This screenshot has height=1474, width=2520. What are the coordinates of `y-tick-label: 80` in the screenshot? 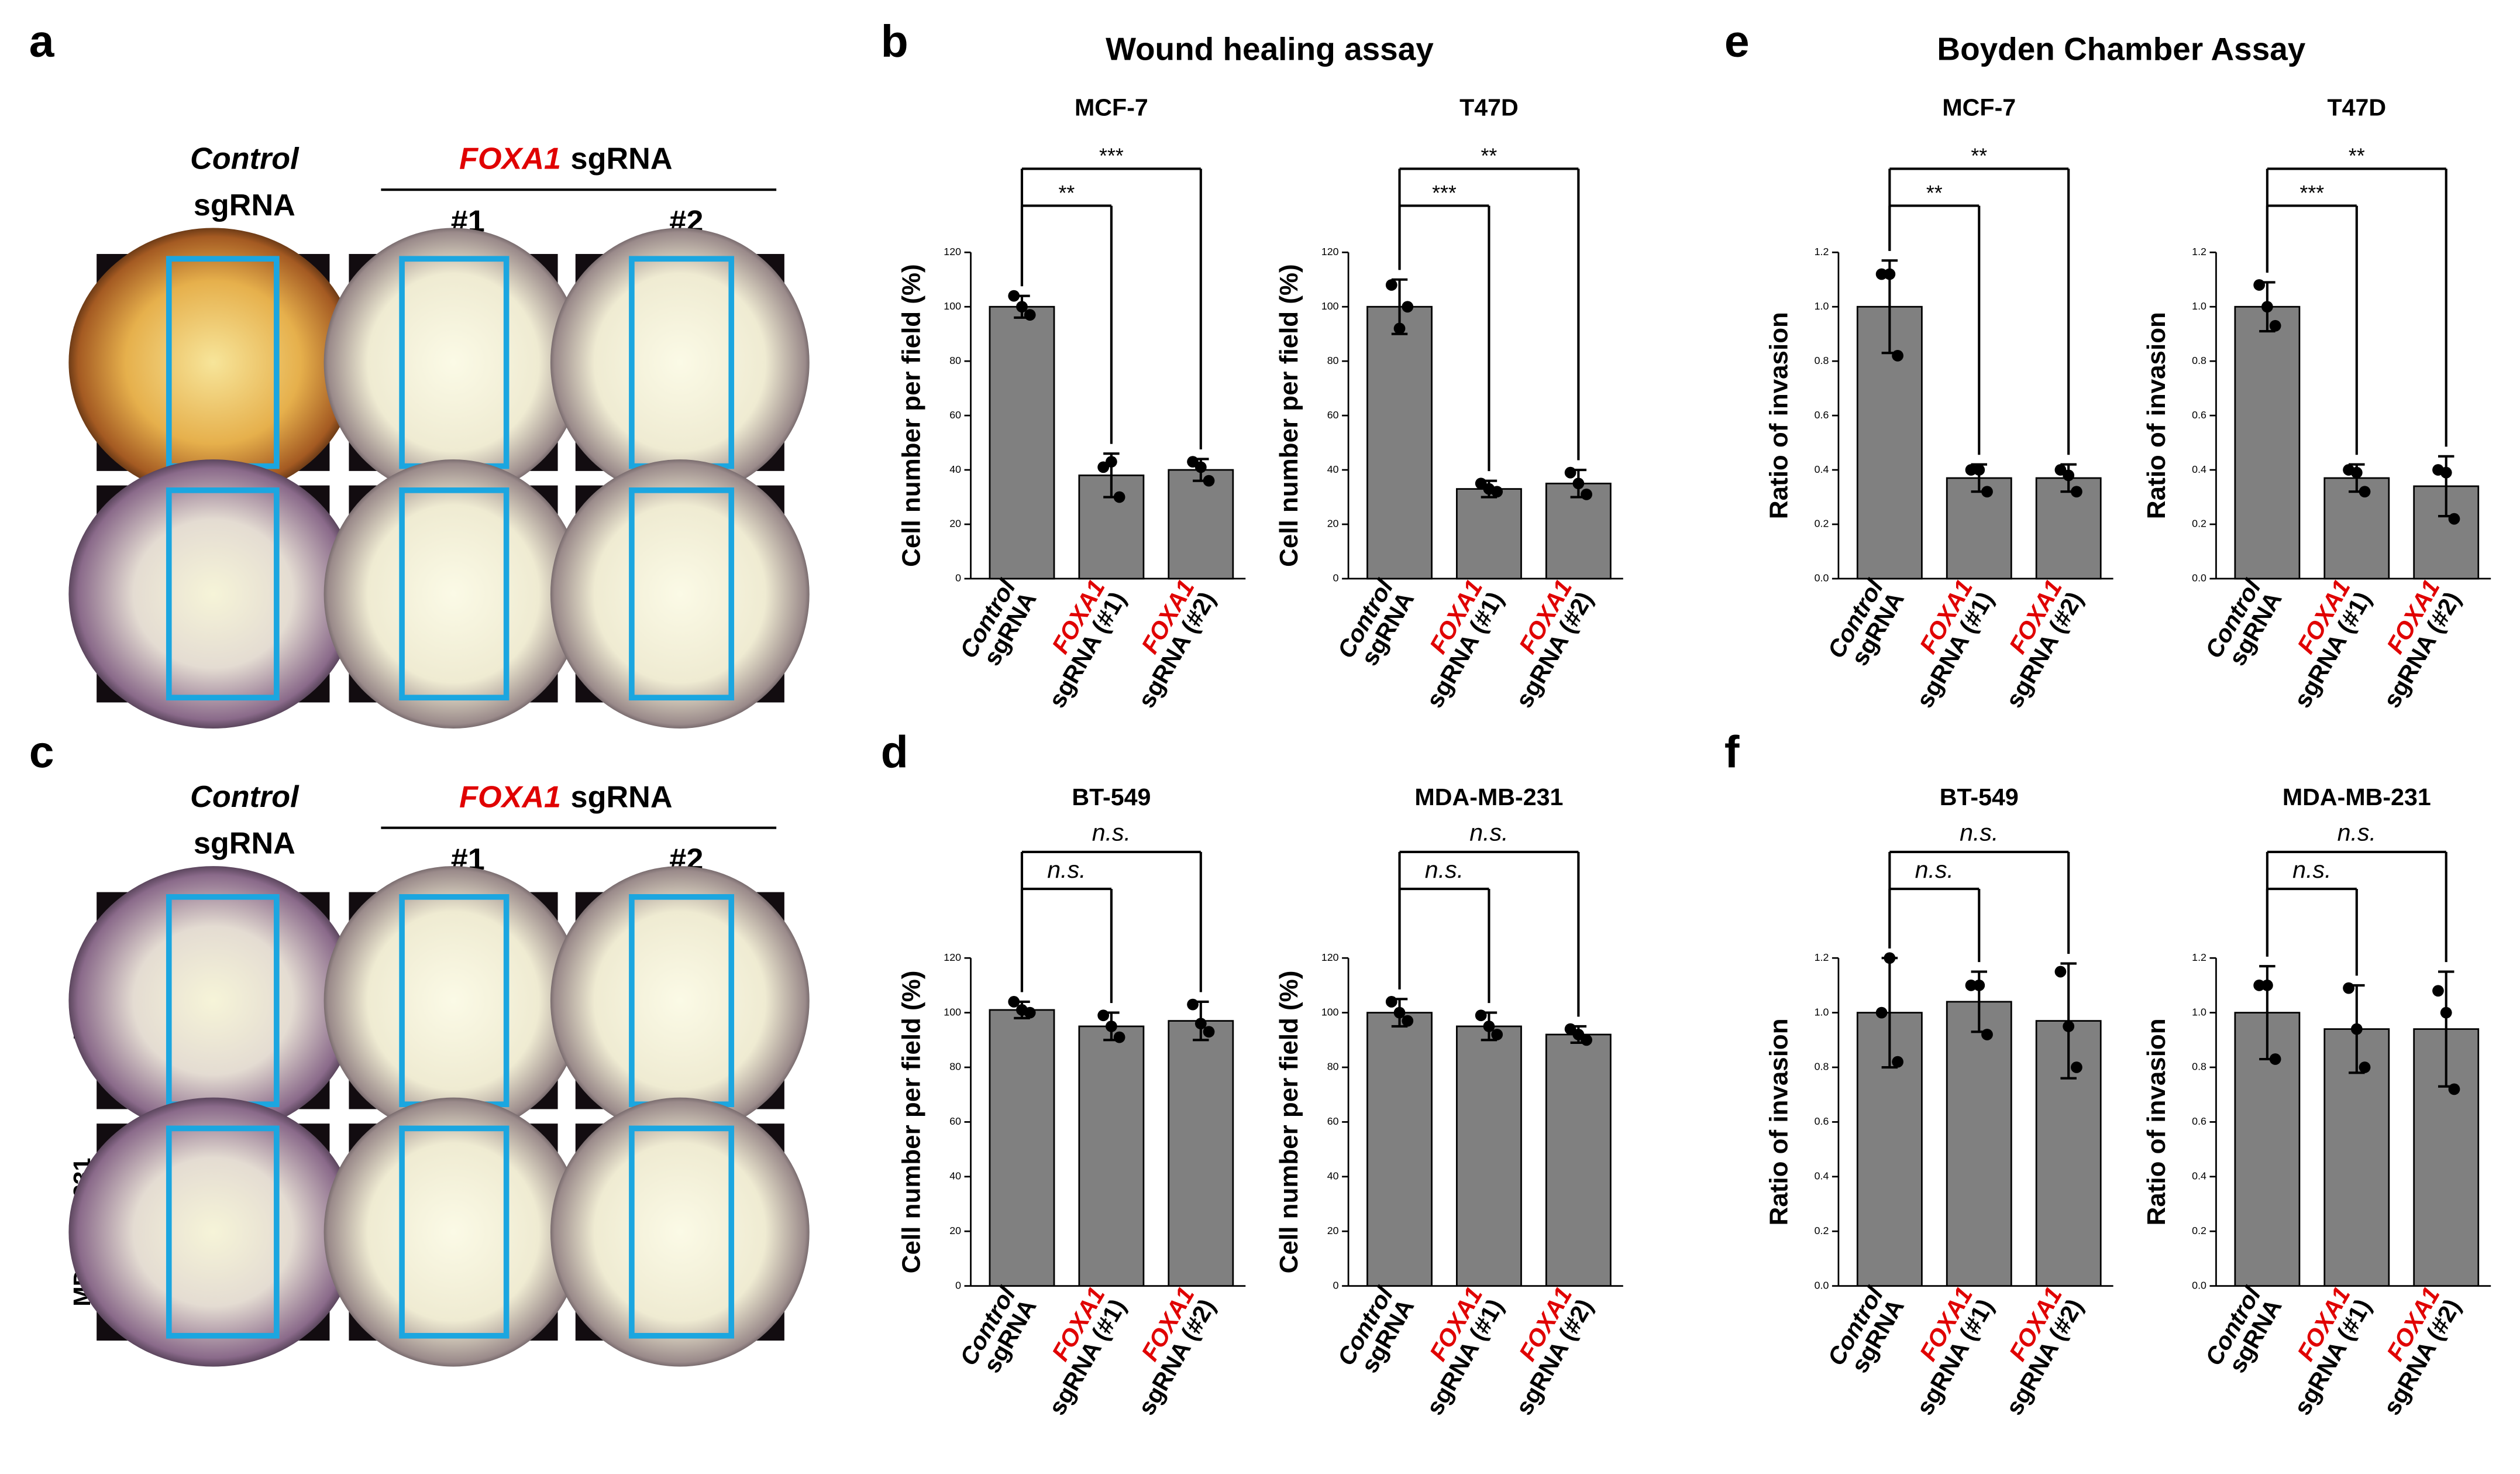 It's located at (1333, 361).